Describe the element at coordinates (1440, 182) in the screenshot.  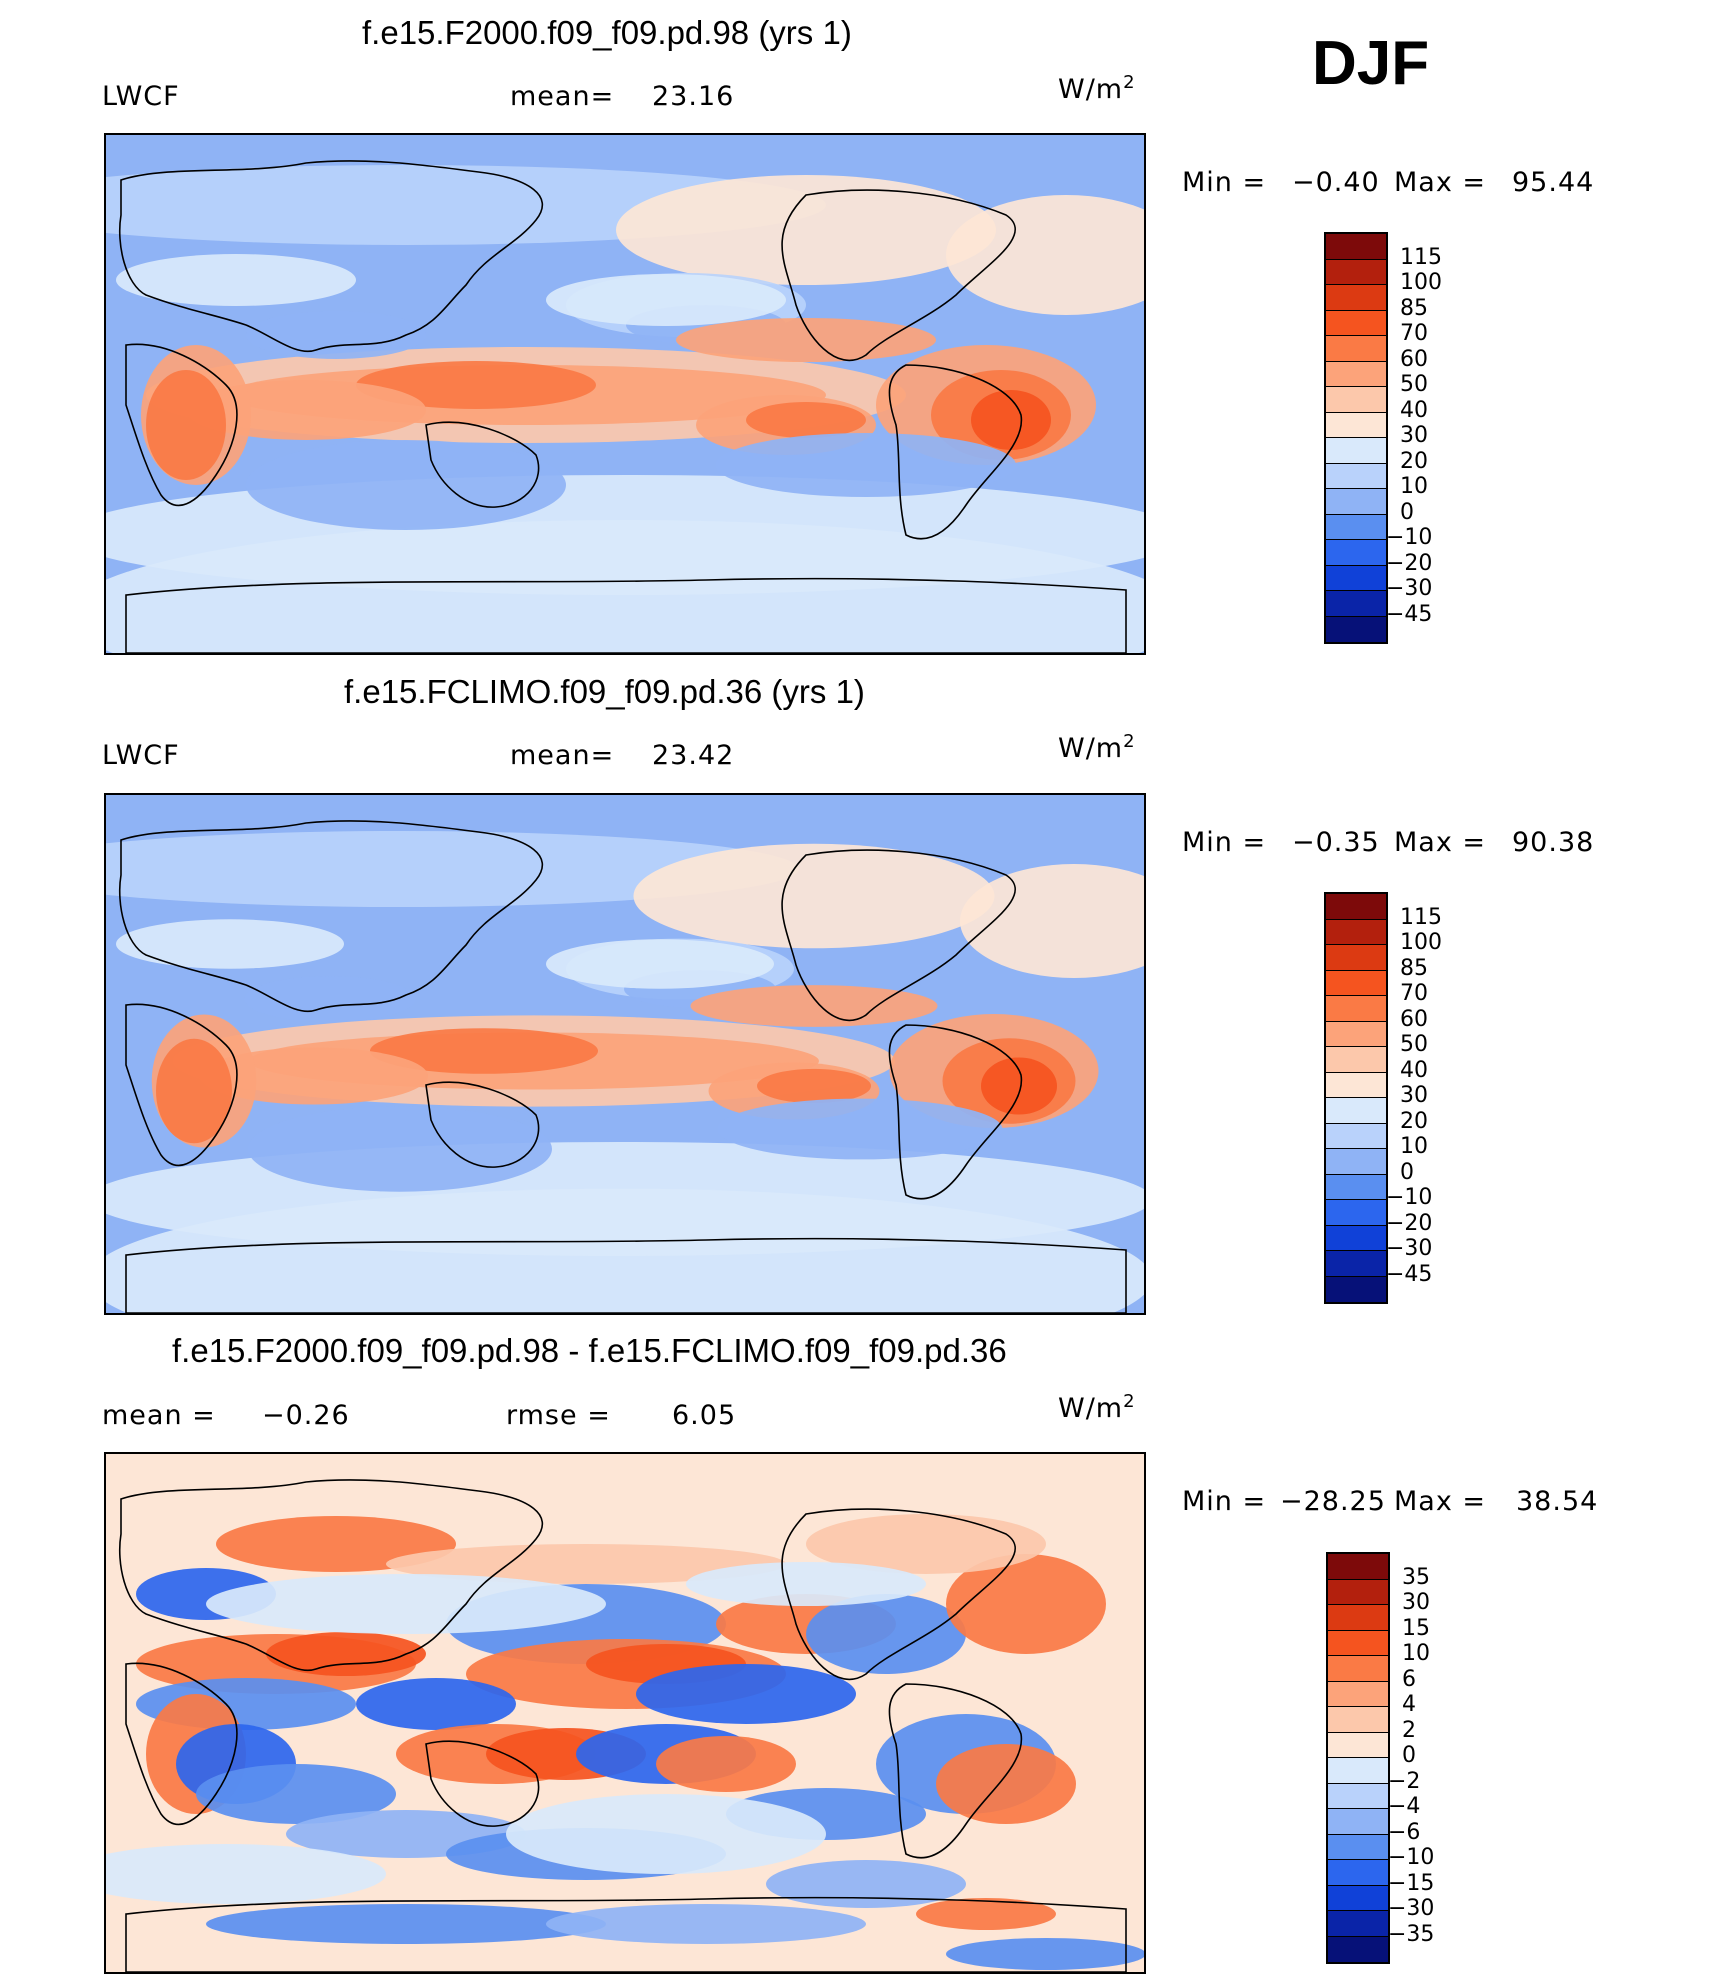
I see `panel-1-max-label: Max =` at that location.